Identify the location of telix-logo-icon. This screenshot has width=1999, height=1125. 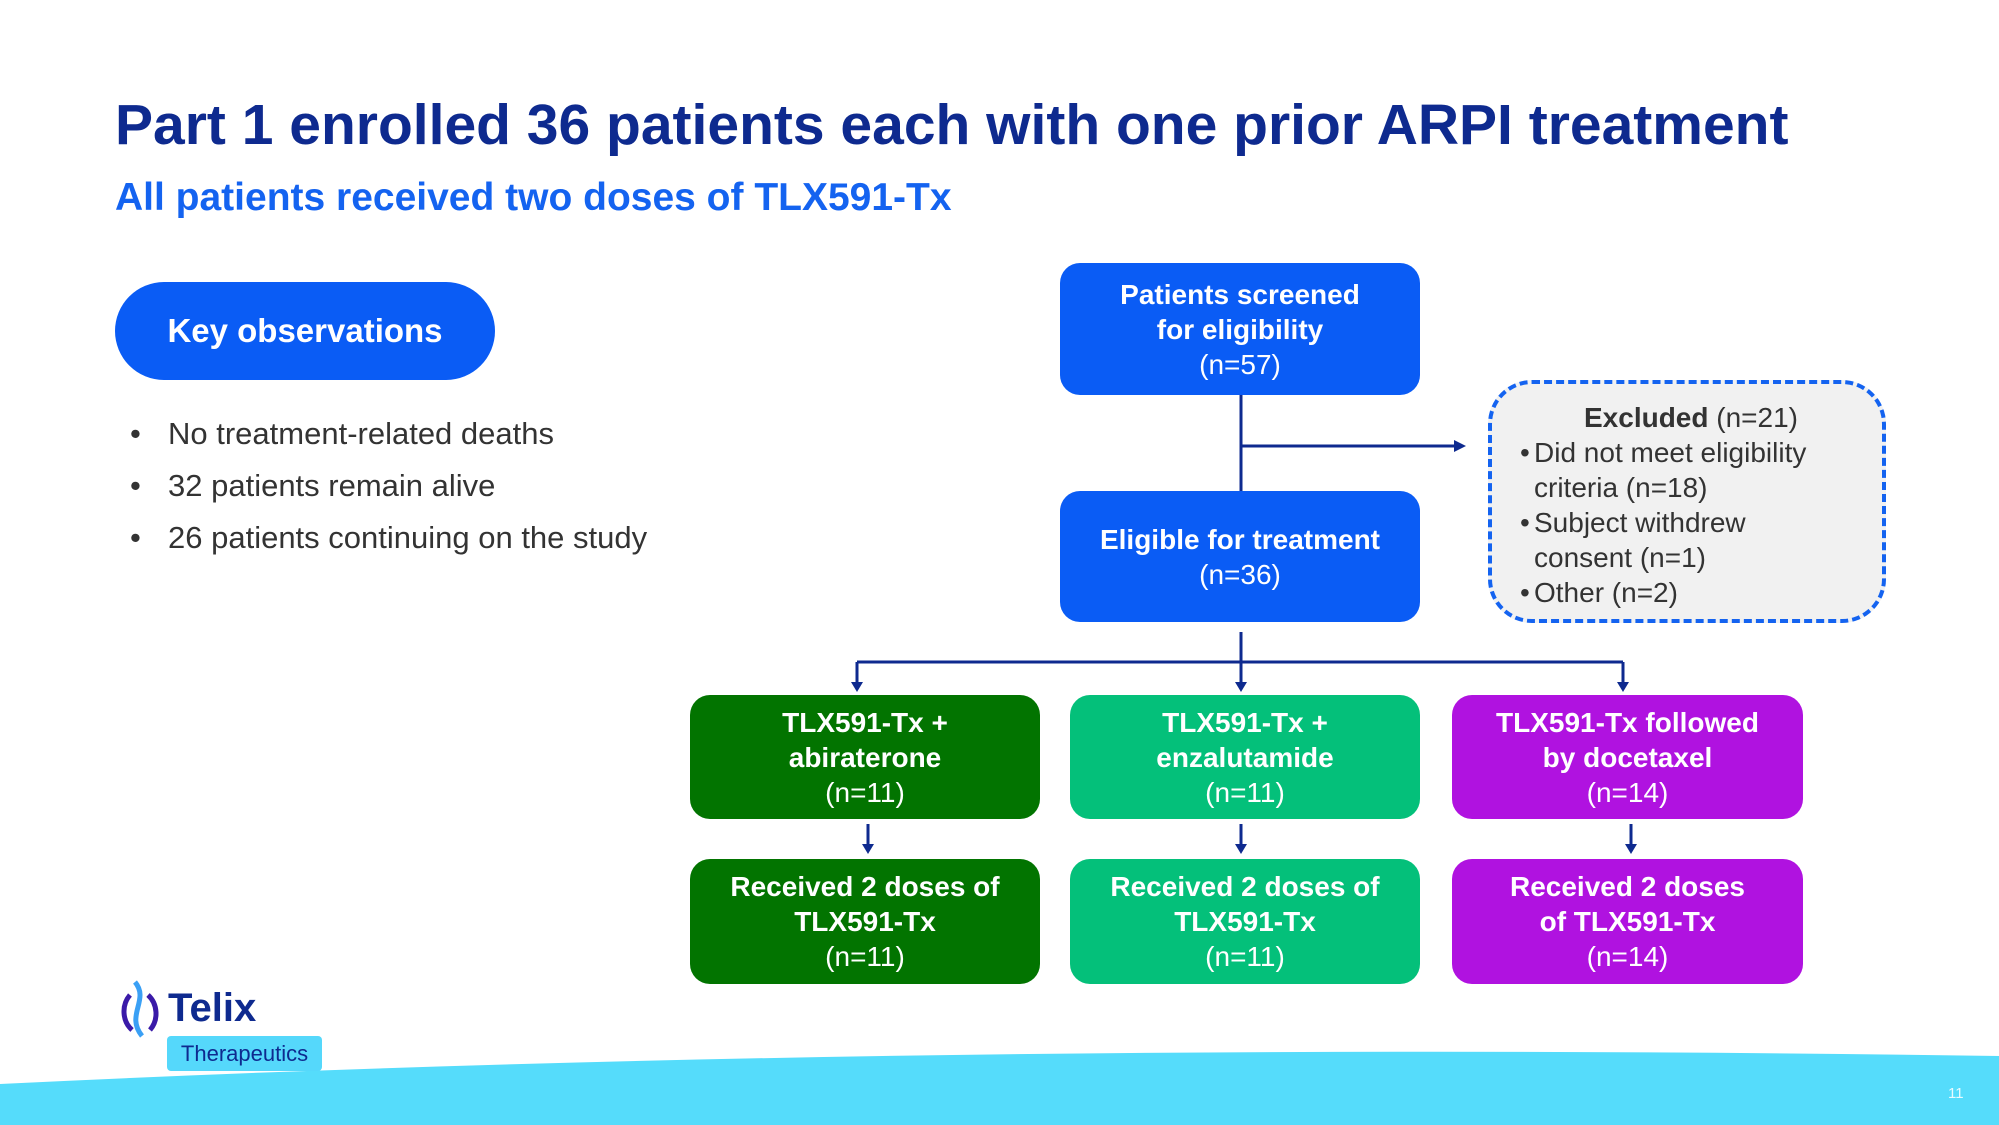
(140, 1009).